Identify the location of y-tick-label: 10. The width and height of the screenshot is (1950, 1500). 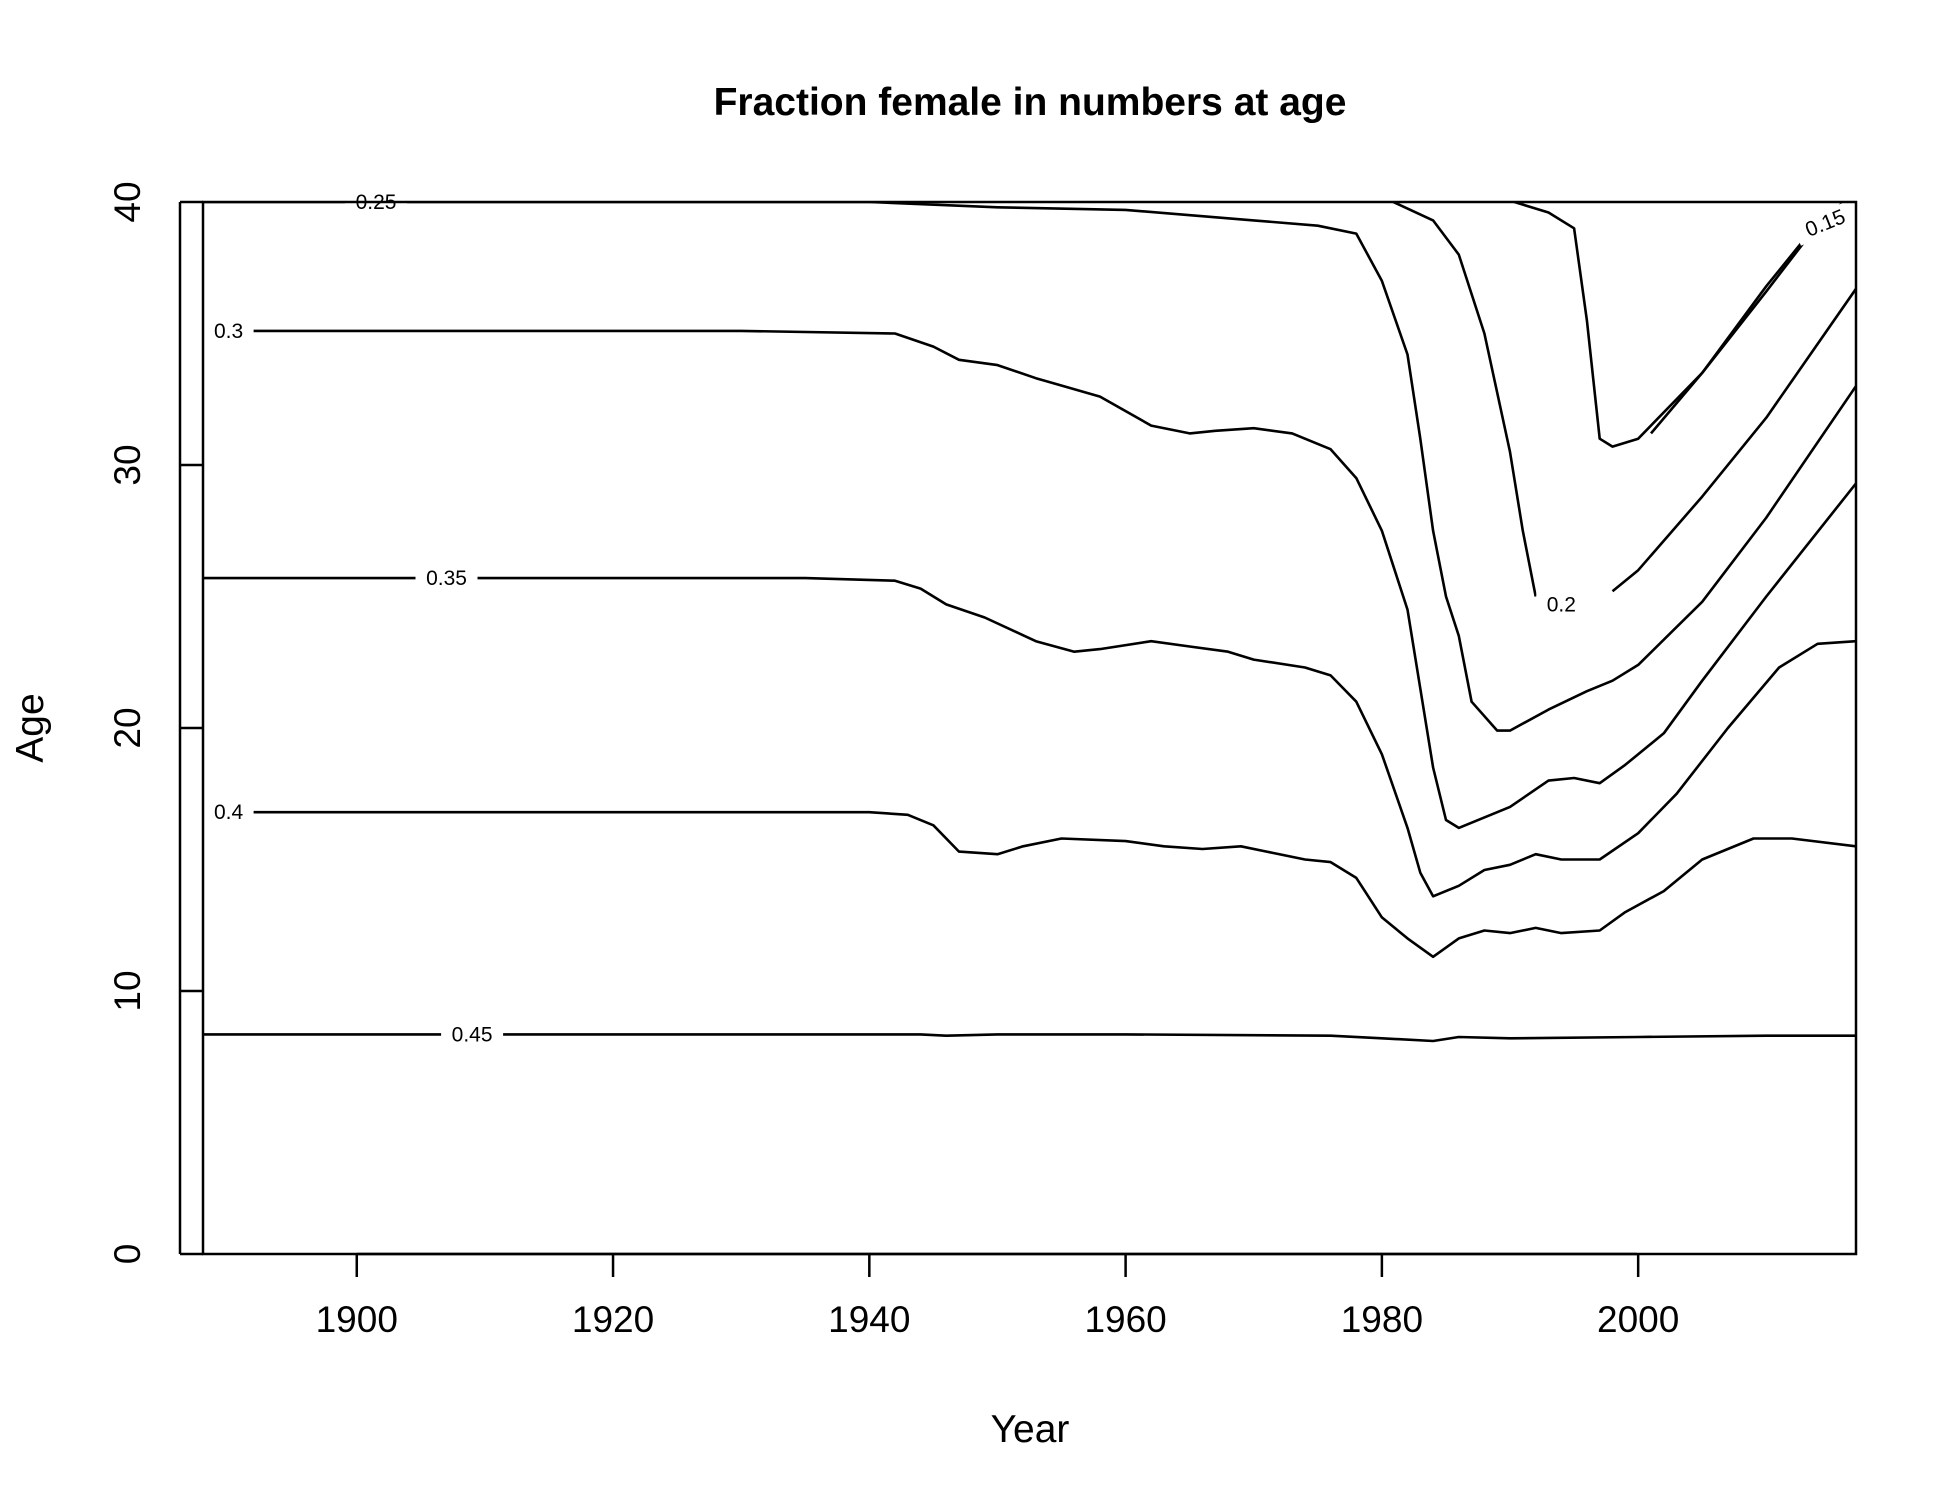
(127, 990).